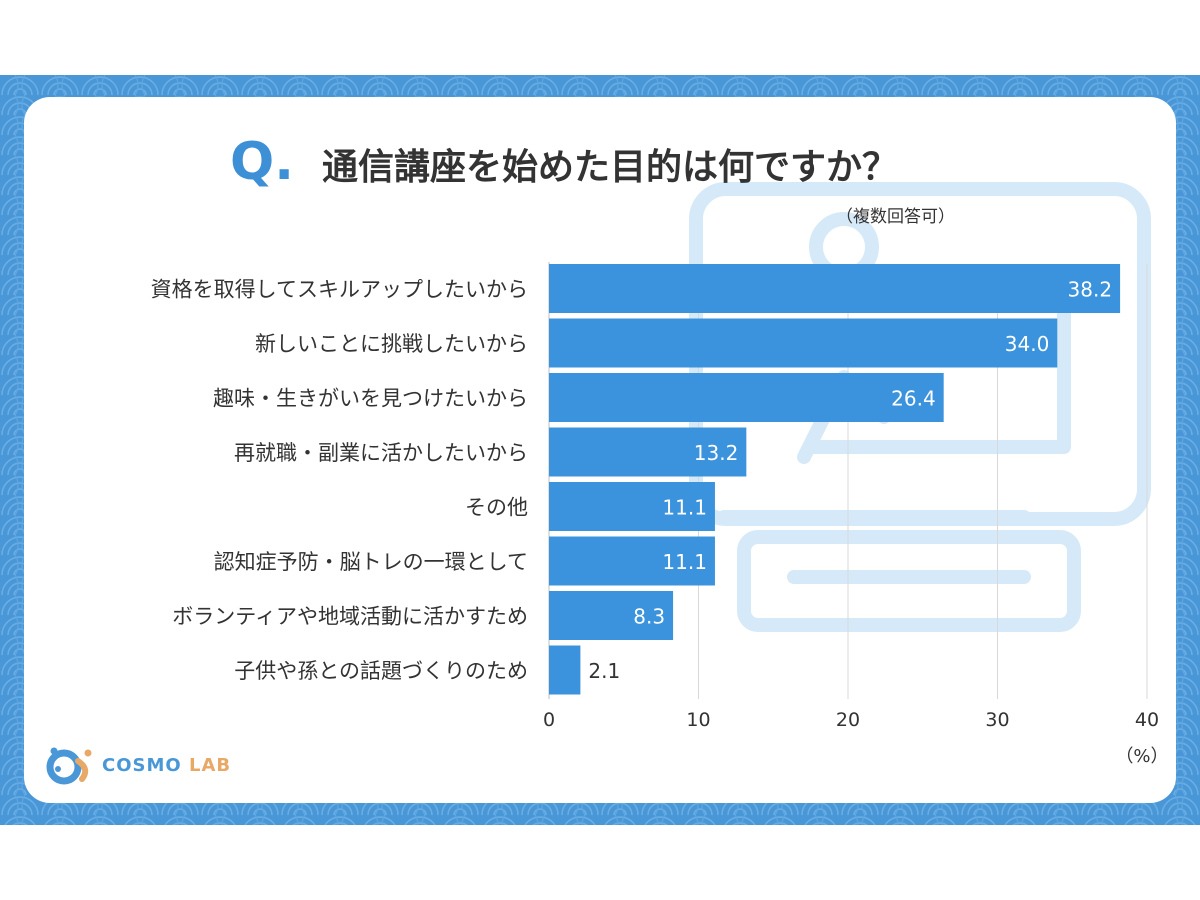 Image resolution: width=1200 pixels, height=900 pixels. What do you see at coordinates (1147, 720) in the screenshot?
I see `x-tick-label: 40` at bounding box center [1147, 720].